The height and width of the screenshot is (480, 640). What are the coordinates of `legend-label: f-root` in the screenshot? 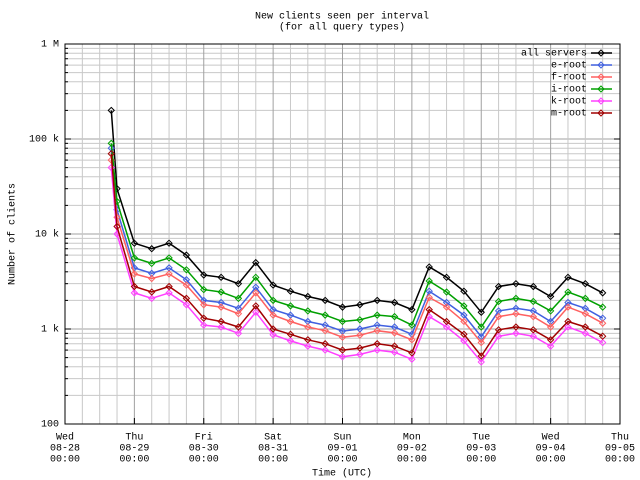 It's located at (569, 78).